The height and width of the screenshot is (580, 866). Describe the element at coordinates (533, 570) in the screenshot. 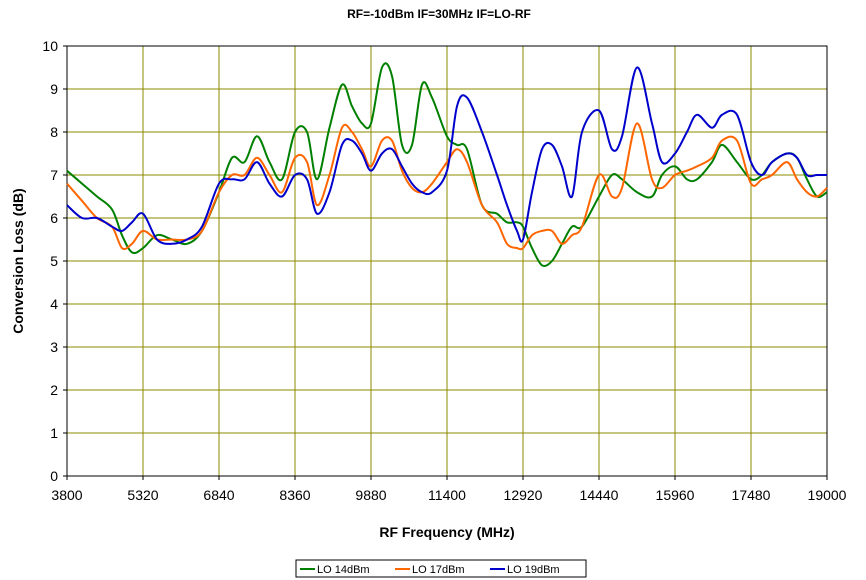

I see `legend-label: LO 19dBm` at that location.